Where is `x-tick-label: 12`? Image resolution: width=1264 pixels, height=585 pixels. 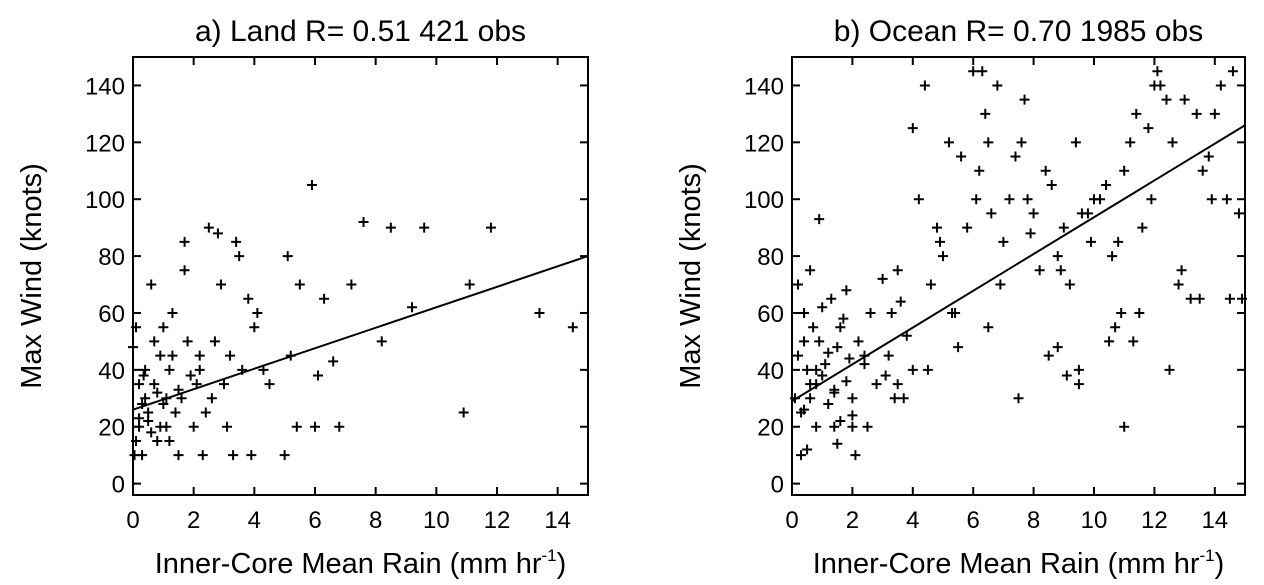 x-tick-label: 12 is located at coordinates (497, 520).